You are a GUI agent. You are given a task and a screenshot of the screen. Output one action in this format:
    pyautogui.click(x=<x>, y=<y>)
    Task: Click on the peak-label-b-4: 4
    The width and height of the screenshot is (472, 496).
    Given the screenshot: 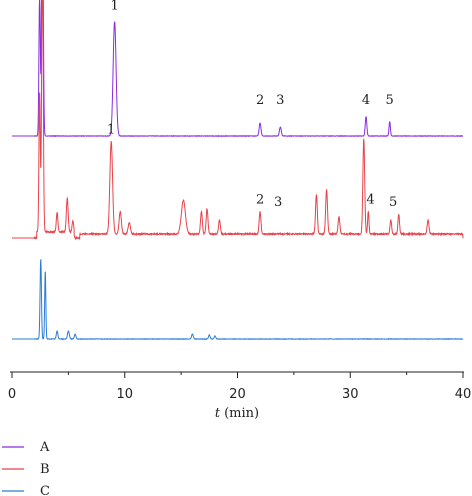 What is the action you would take?
    pyautogui.click(x=370, y=200)
    